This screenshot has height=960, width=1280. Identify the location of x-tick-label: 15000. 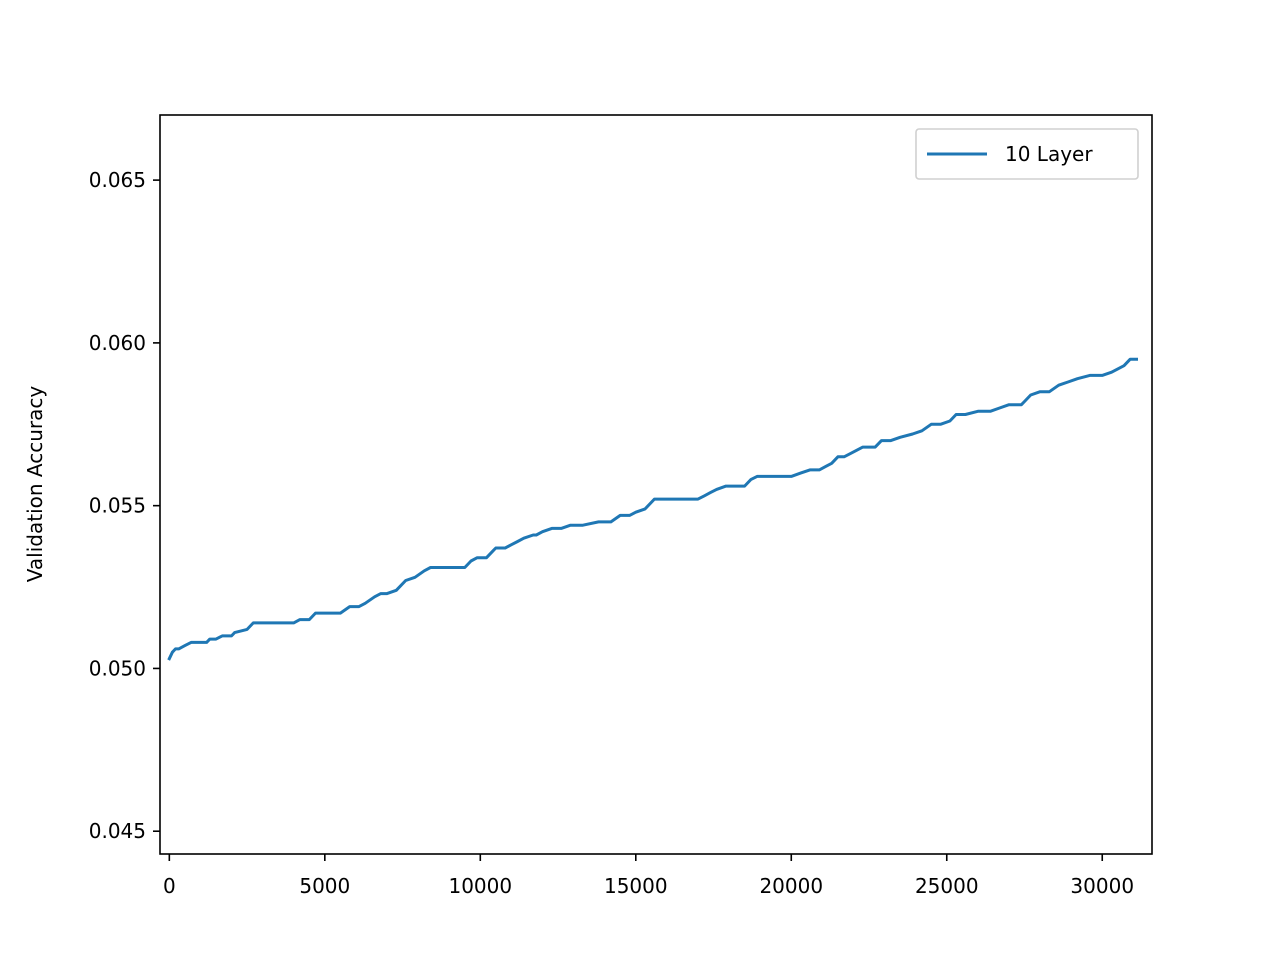
(636, 886).